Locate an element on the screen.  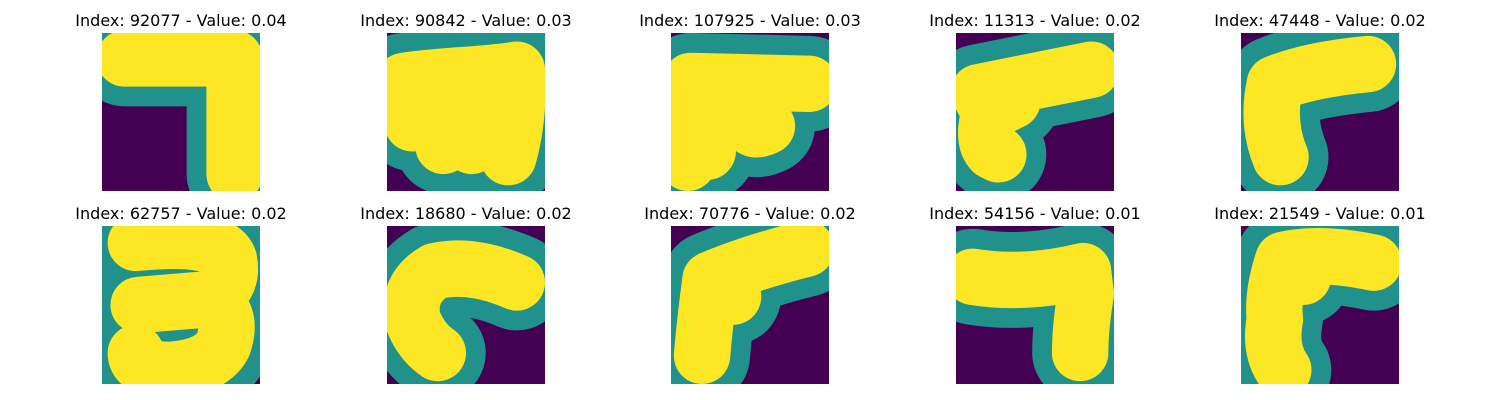
panel-title: Index: 54156 - Value: 0.01 is located at coordinates (1035, 213).